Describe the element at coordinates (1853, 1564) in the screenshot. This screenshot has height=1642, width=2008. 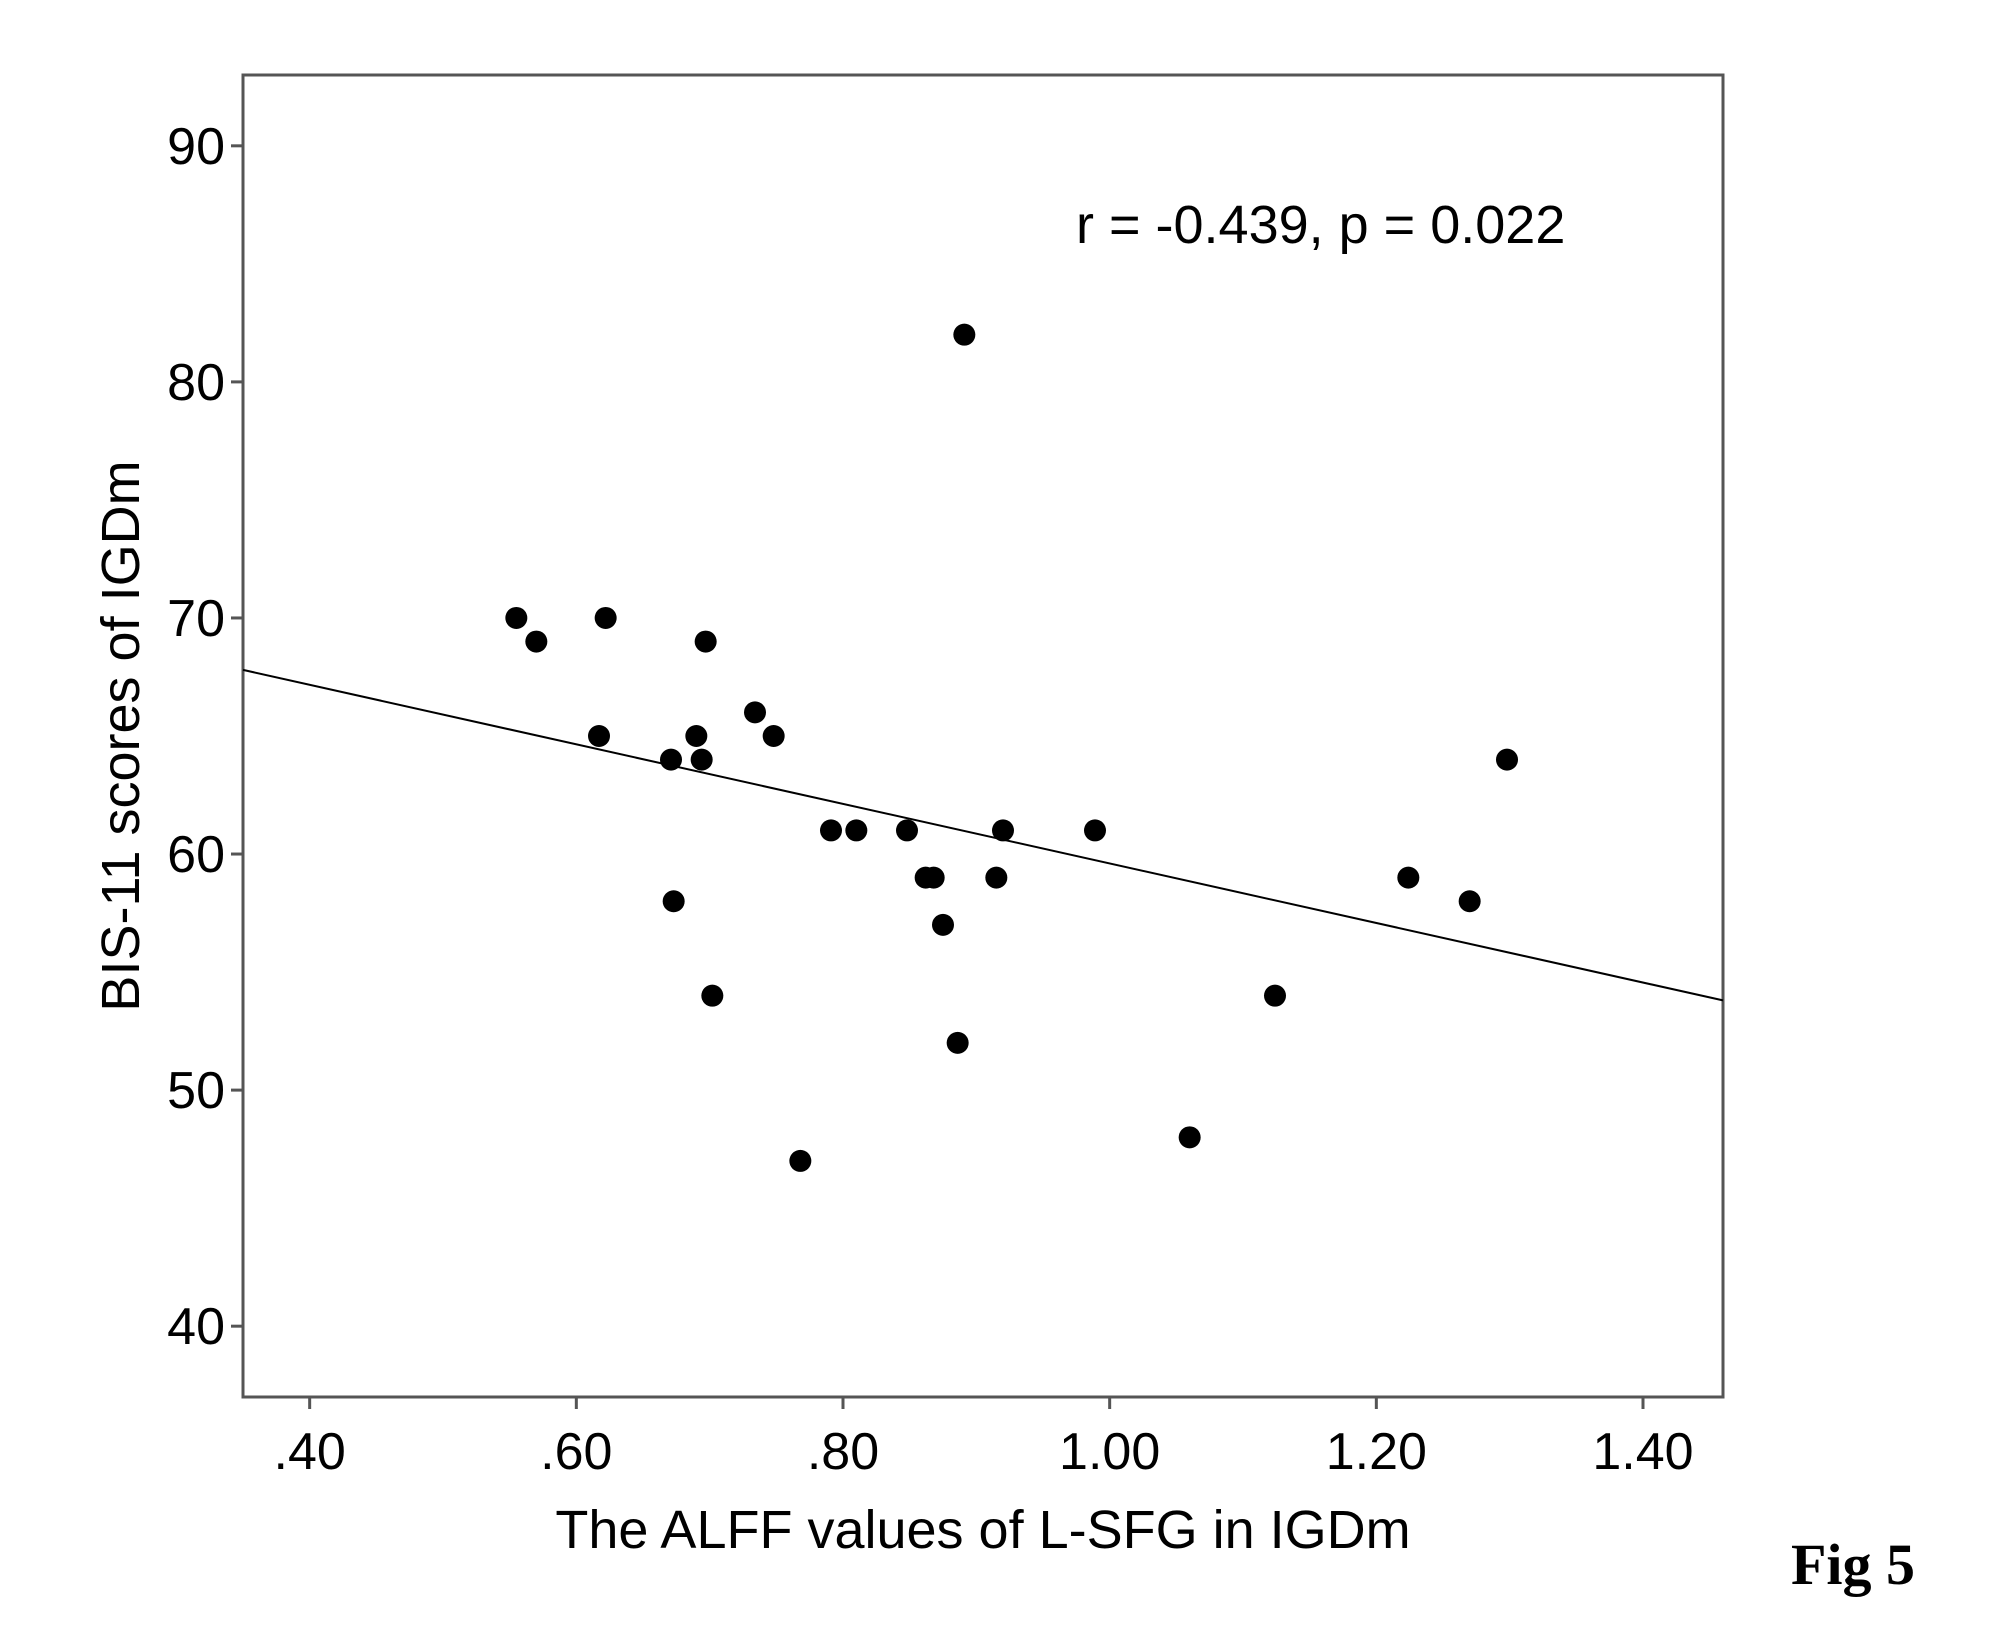
I see `figure-label: Fig 5` at that location.